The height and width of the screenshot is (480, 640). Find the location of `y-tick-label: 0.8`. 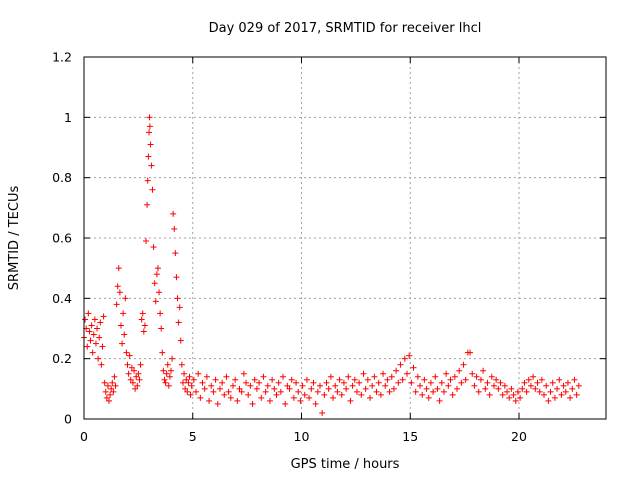

y-tick-label: 0.8 is located at coordinates (62, 177).